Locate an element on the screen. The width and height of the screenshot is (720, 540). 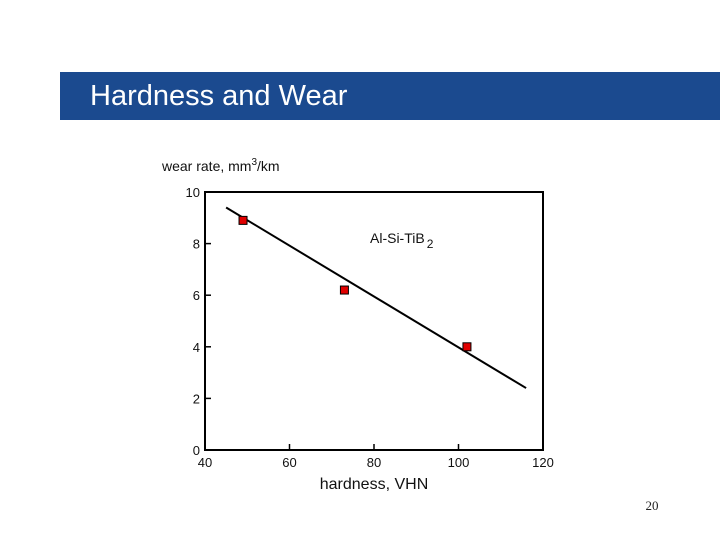
y-tick-label: 10 is located at coordinates (193, 192).